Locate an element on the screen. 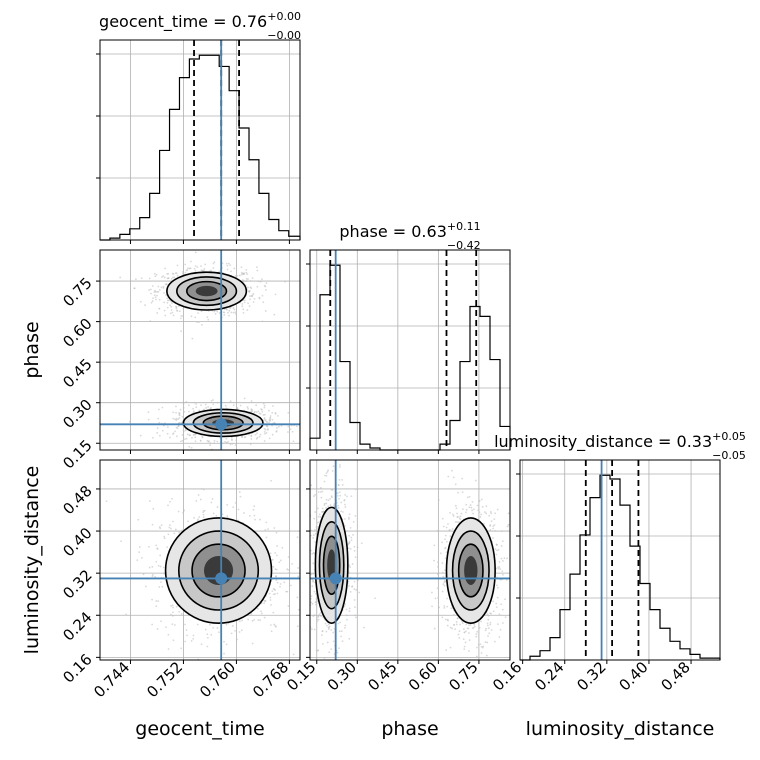 The width and height of the screenshot is (760, 760). contour-line is located at coordinates (331, 565).